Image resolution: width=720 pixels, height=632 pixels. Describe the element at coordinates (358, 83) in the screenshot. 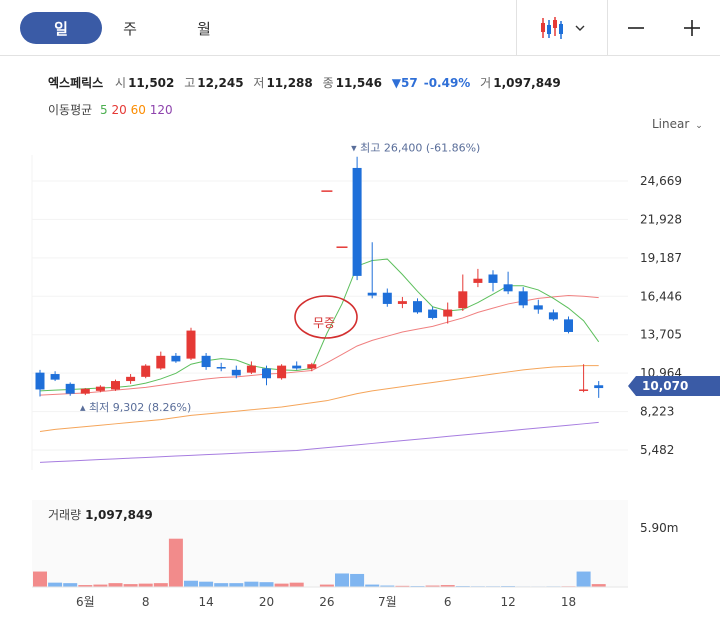

I see `close-value: 11,546` at that location.